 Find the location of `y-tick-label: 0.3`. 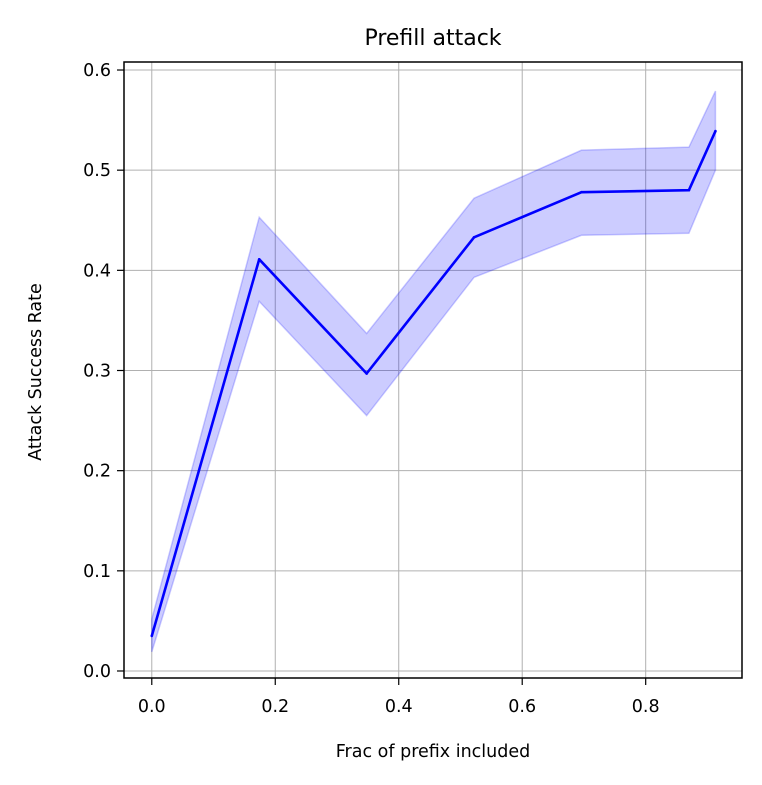

y-tick-label: 0.3 is located at coordinates (97, 372).